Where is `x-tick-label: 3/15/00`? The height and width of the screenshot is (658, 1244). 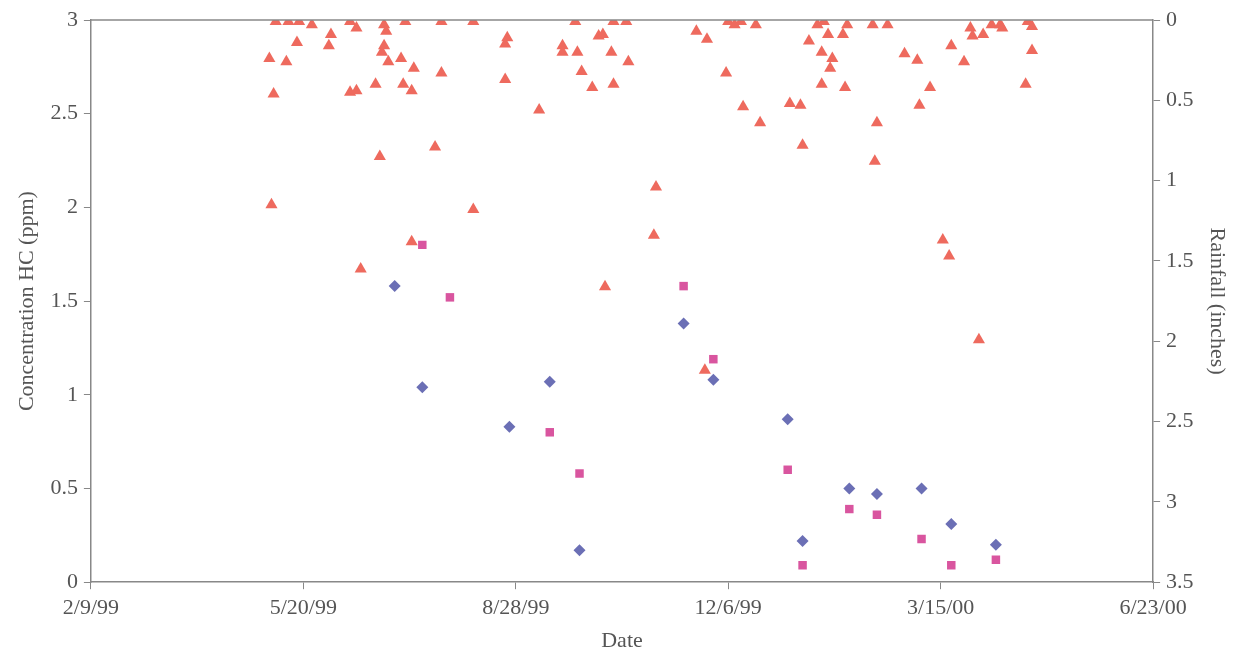
x-tick-label: 3/15/00 is located at coordinates (941, 607).